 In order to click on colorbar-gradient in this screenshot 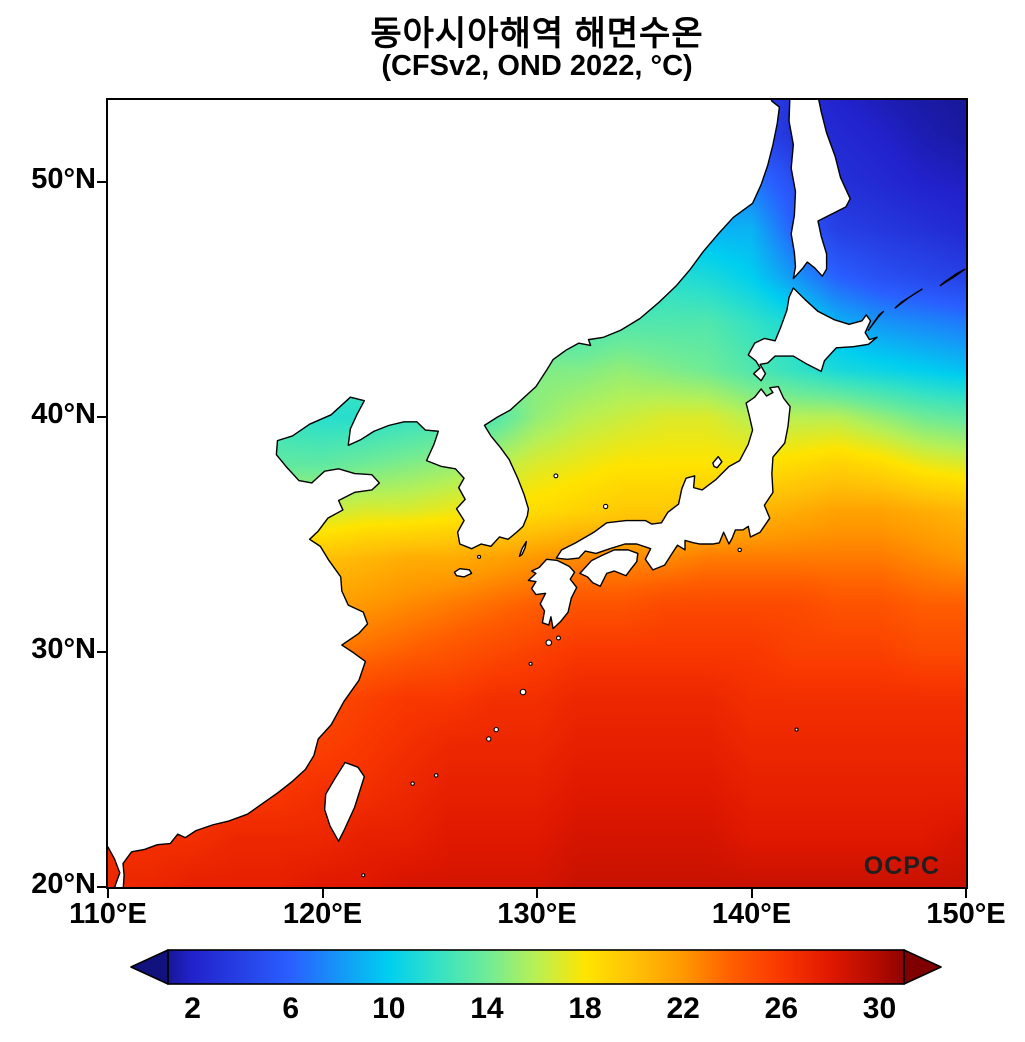, I will do `click(536, 967)`.